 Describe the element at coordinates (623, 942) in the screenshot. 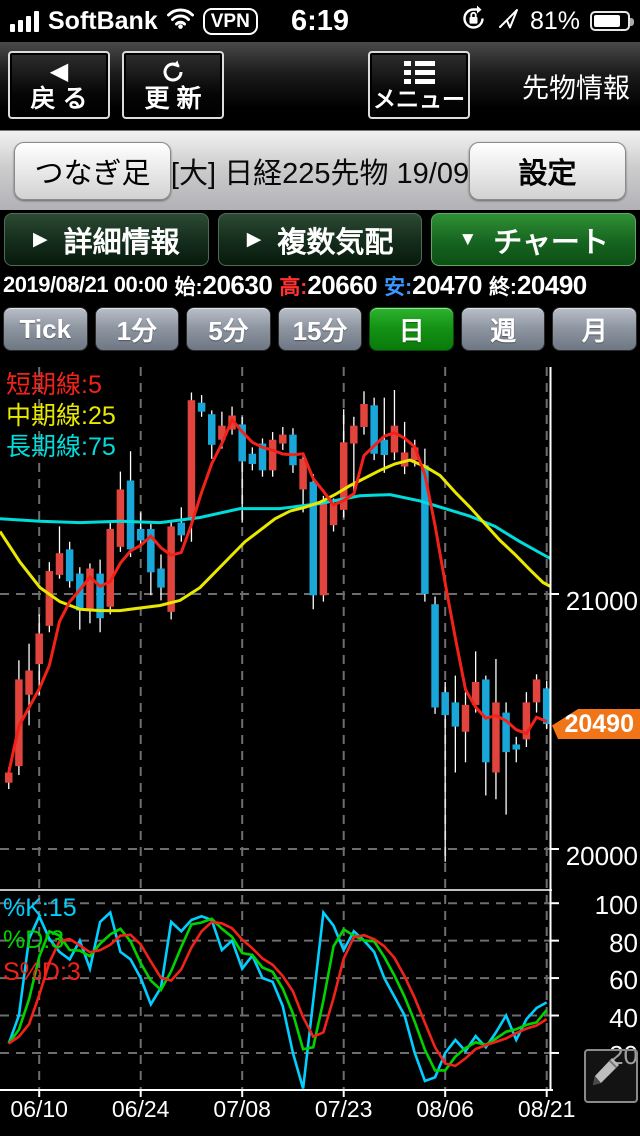

I see `stochastic-axis-label: 80` at that location.